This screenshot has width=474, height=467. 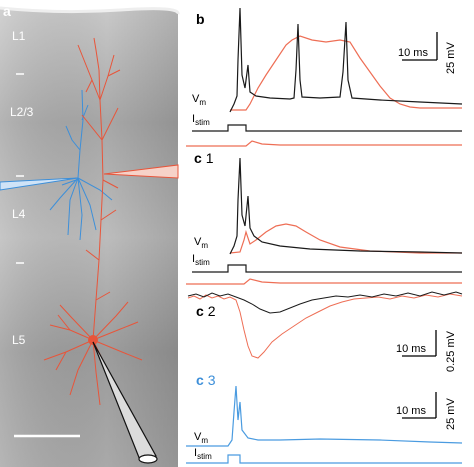 I want to click on panel-c3-time-label: 10 ms, so click(x=411, y=411).